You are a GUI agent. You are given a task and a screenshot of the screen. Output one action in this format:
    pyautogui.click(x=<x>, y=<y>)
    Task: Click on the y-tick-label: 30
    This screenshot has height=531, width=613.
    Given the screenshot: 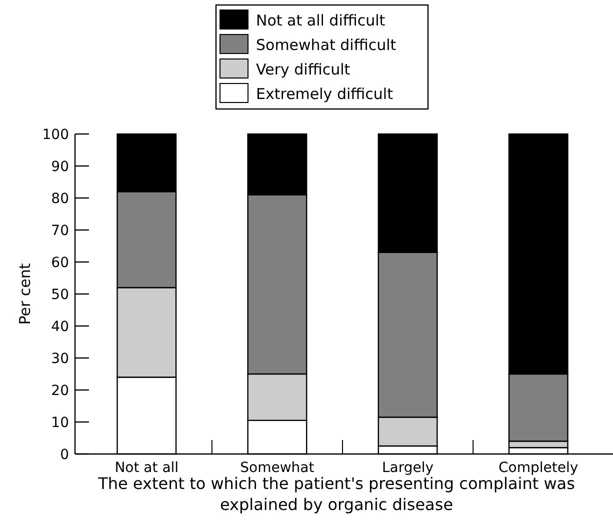 What is the action you would take?
    pyautogui.click(x=60, y=358)
    